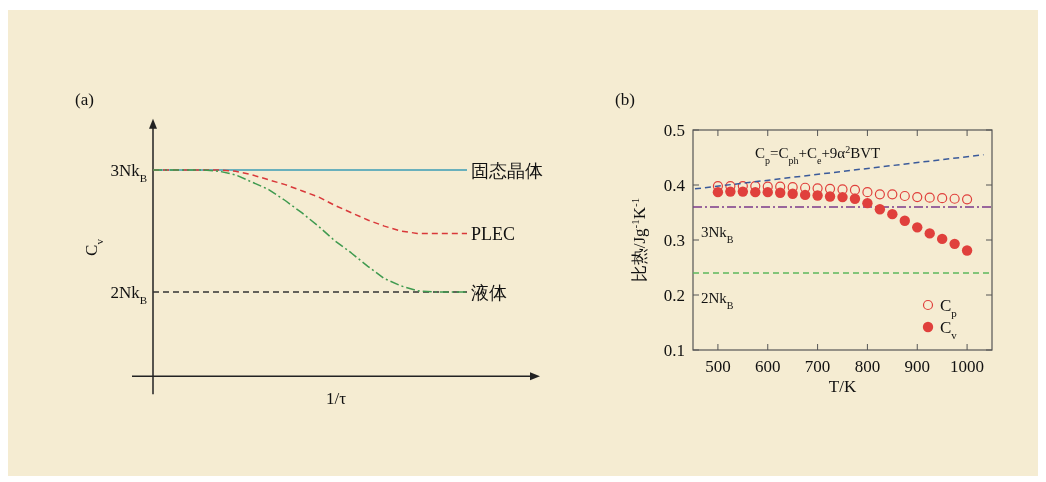 The image size is (1046, 482). What do you see at coordinates (917, 366) in the screenshot?
I see `x-tick-label: 900` at bounding box center [917, 366].